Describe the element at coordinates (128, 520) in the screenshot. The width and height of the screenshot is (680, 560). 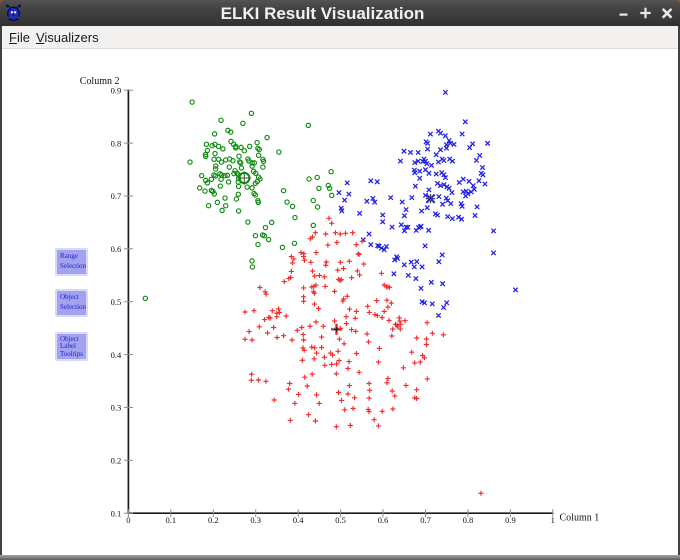
I see `svg-text: 0` at that location.